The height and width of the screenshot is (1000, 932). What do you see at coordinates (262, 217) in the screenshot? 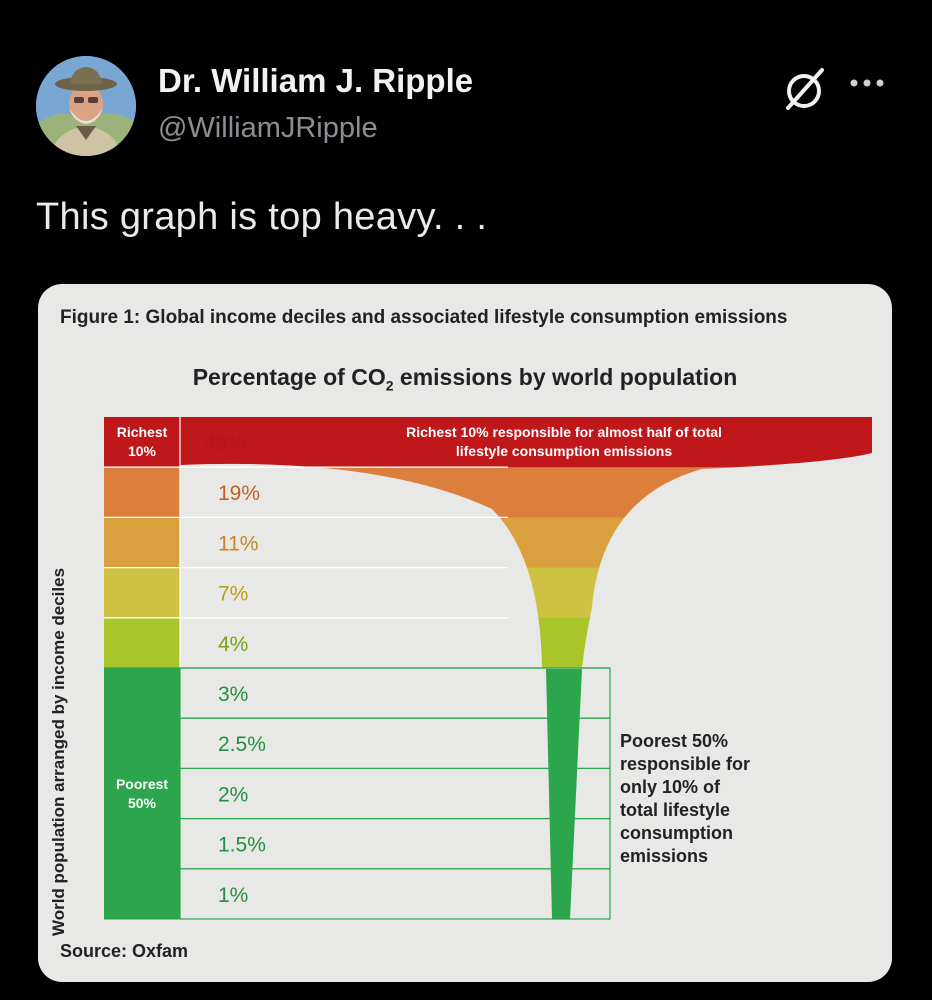
I see `tweet-text: This graph is top heavy. . .` at bounding box center [262, 217].